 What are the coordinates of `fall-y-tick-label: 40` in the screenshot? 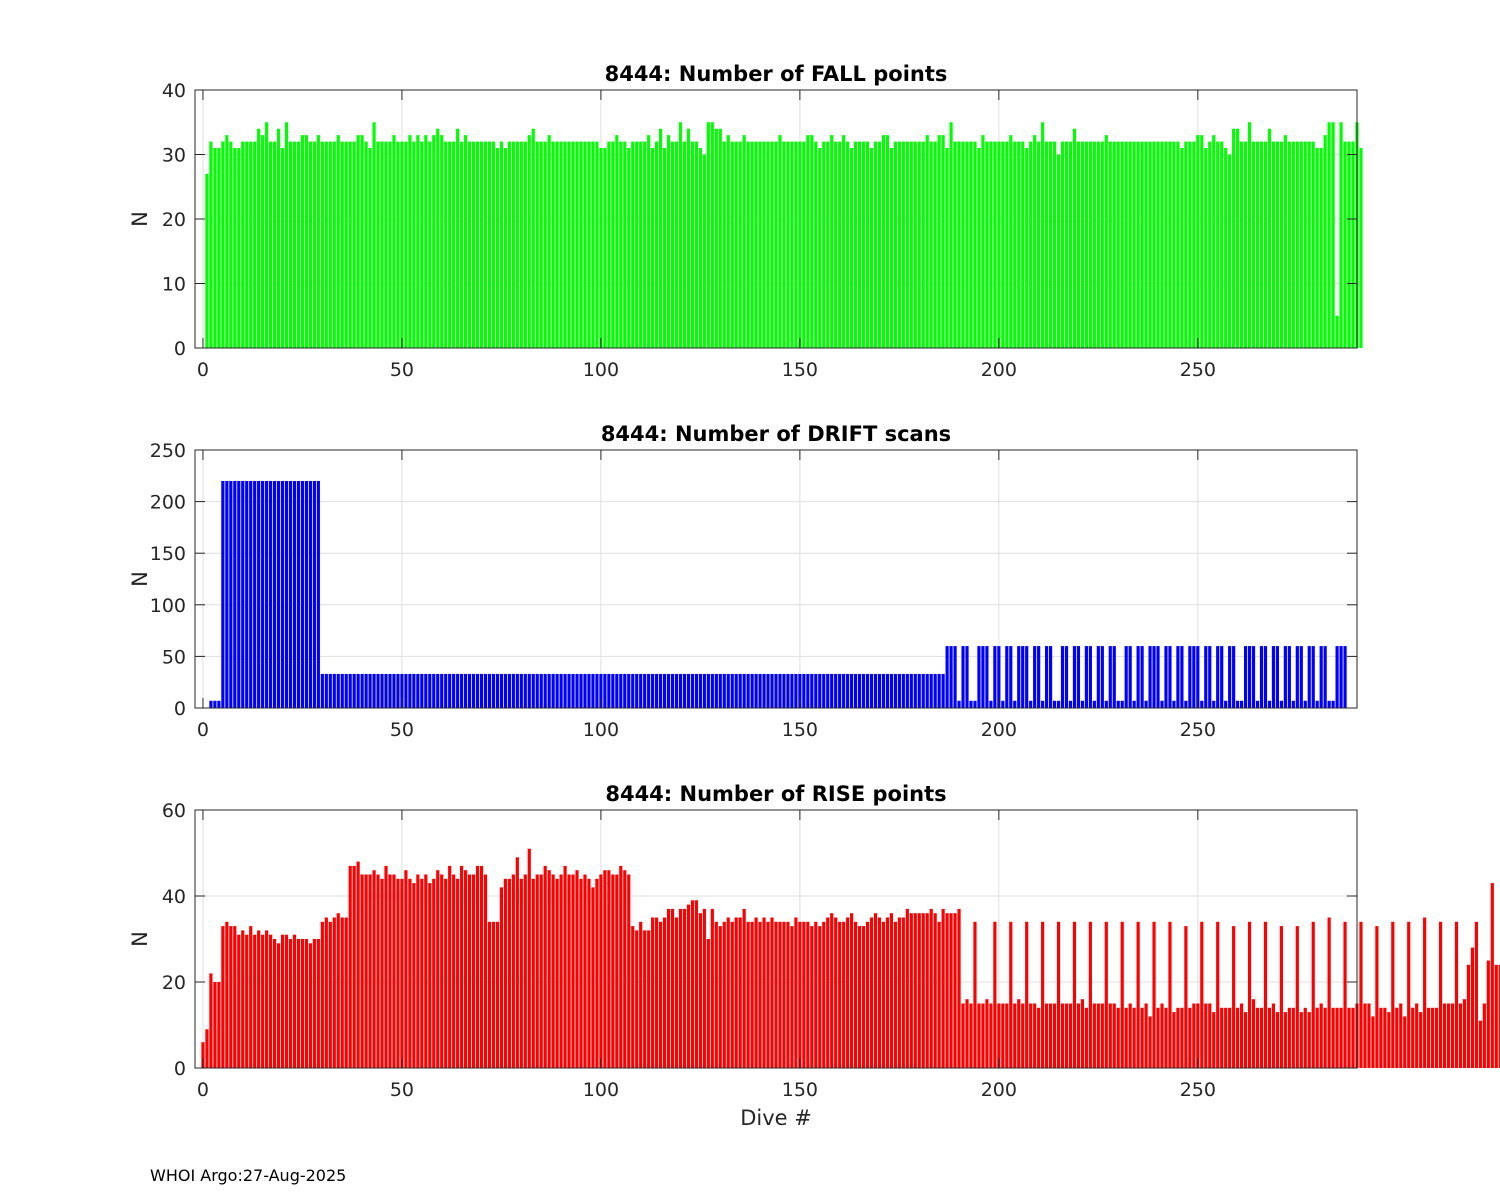 It's located at (174, 91).